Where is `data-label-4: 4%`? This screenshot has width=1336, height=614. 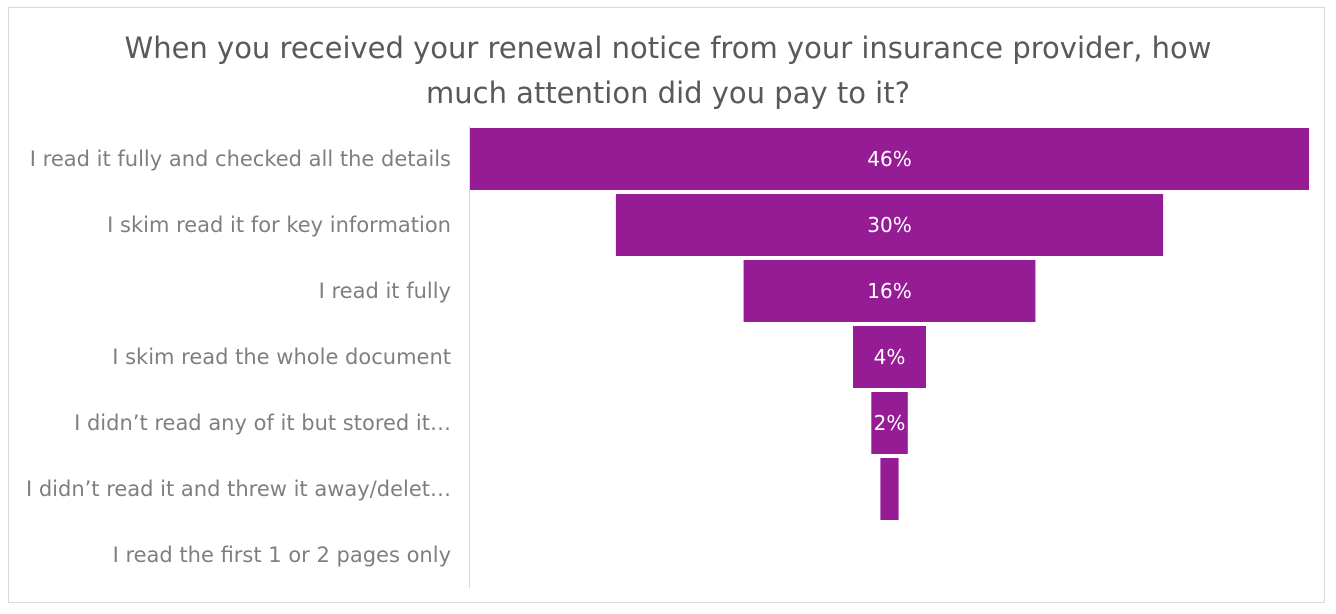
data-label-4: 4% is located at coordinates (890, 357).